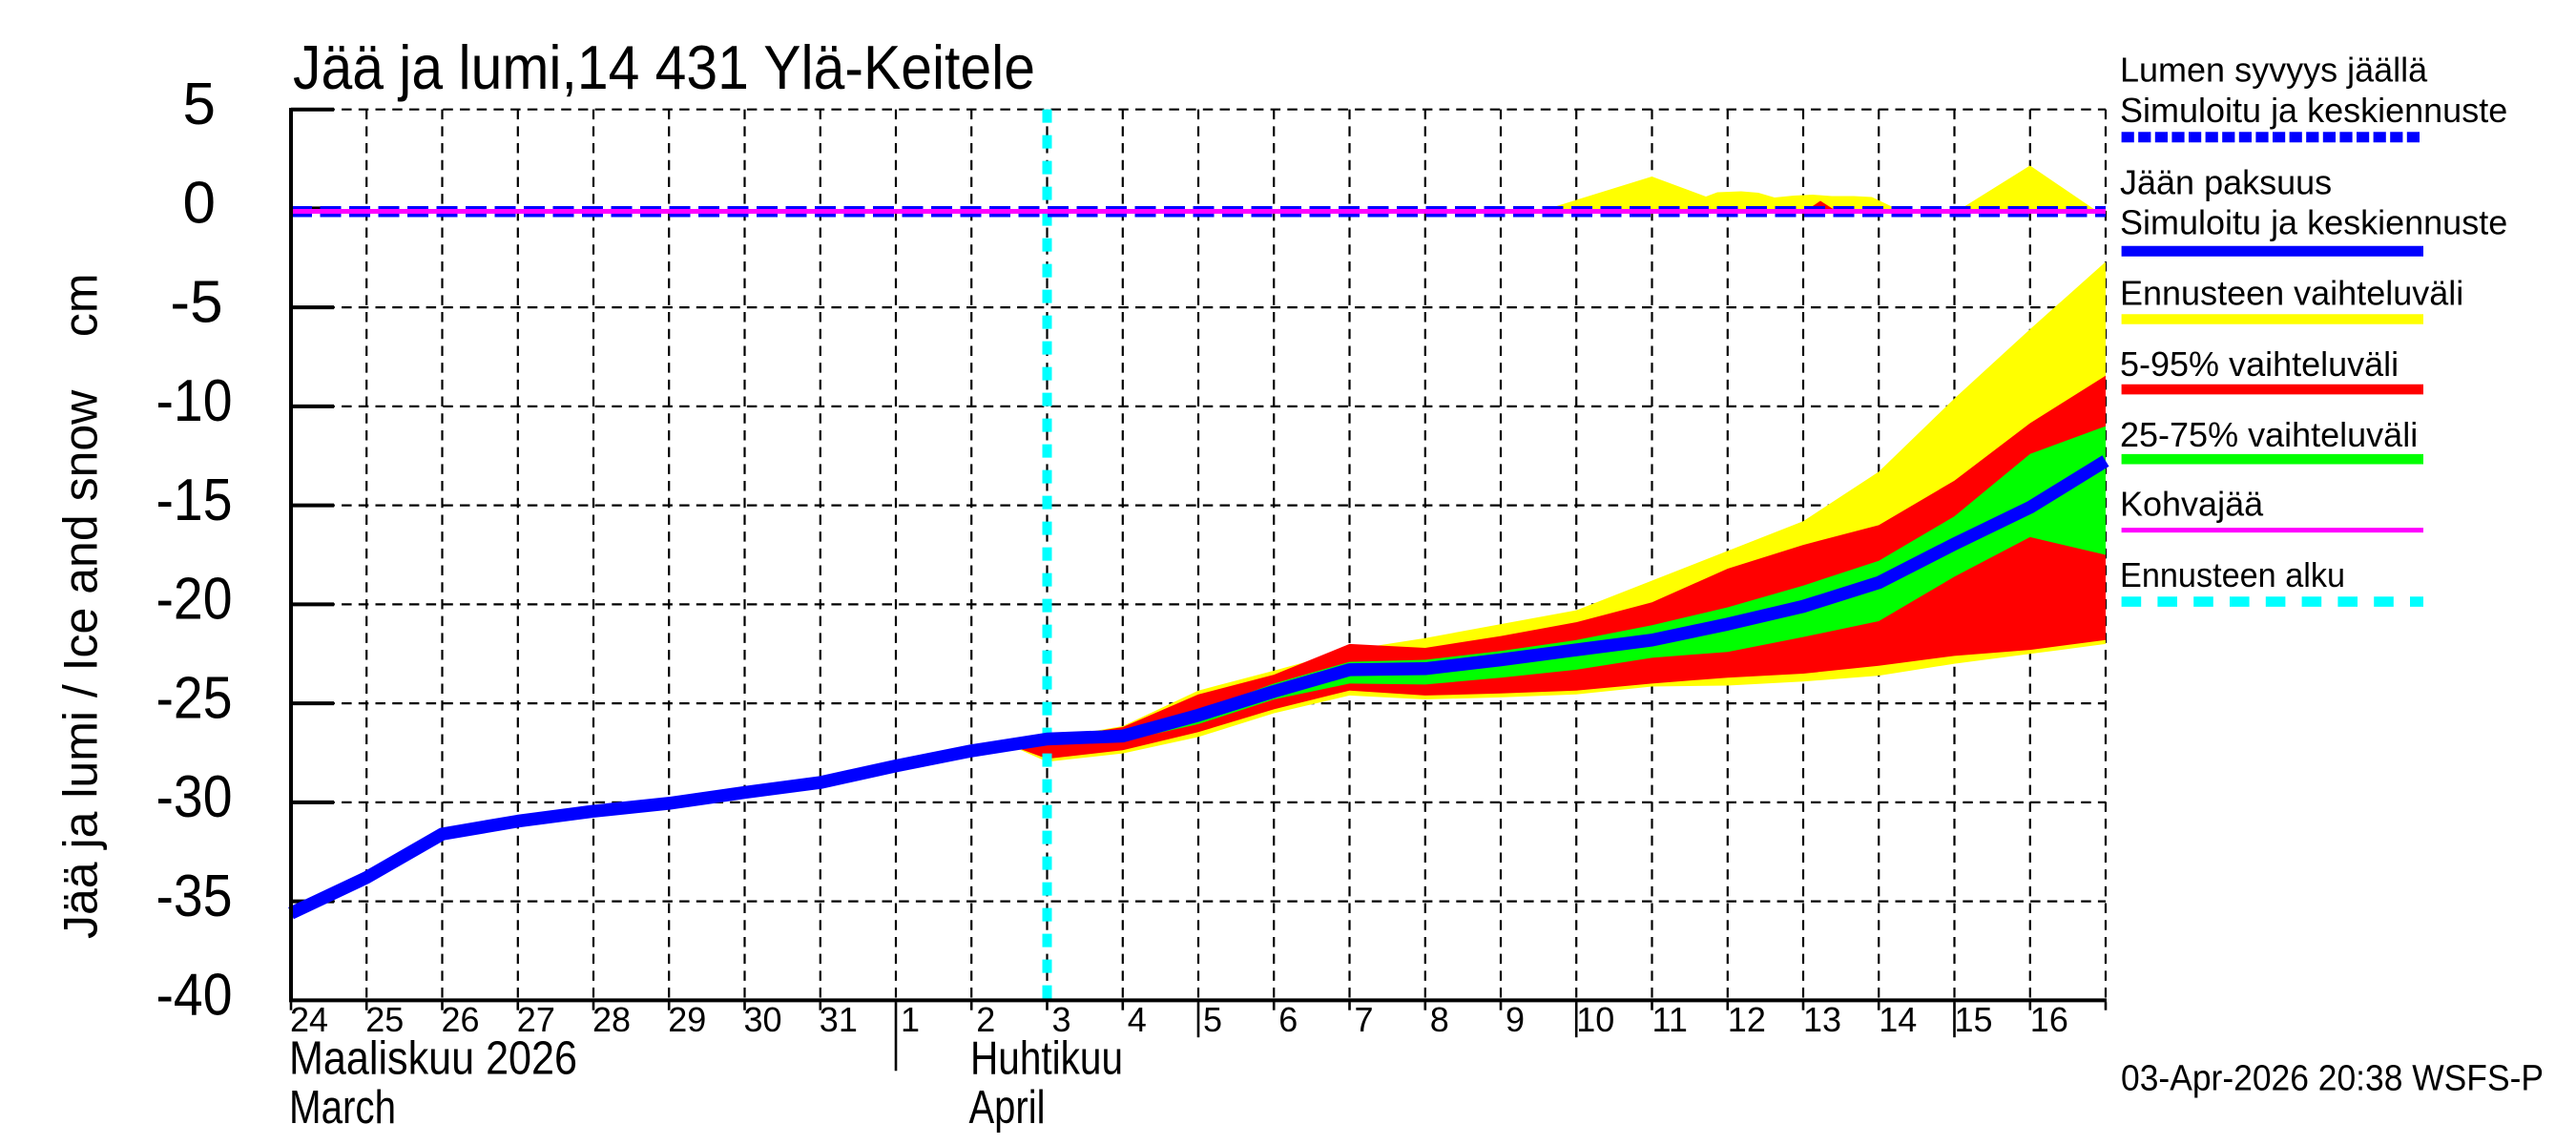 The width and height of the screenshot is (2576, 1145). What do you see at coordinates (1439, 1019) in the screenshot?
I see `svg-text: 8` at bounding box center [1439, 1019].